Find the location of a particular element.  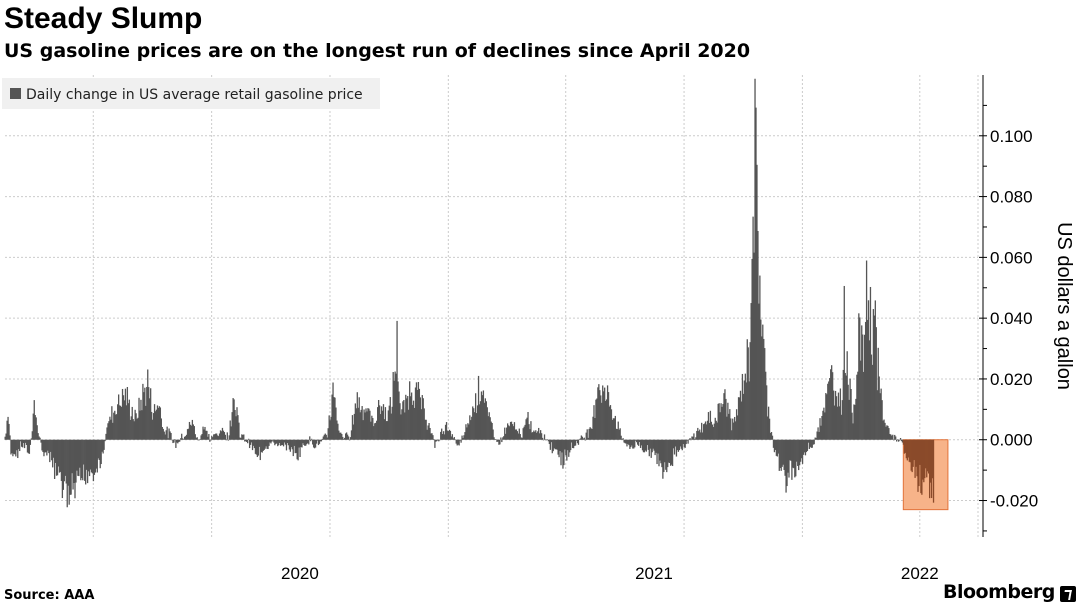

y-tick-label: 0.100 is located at coordinates (1011, 136).